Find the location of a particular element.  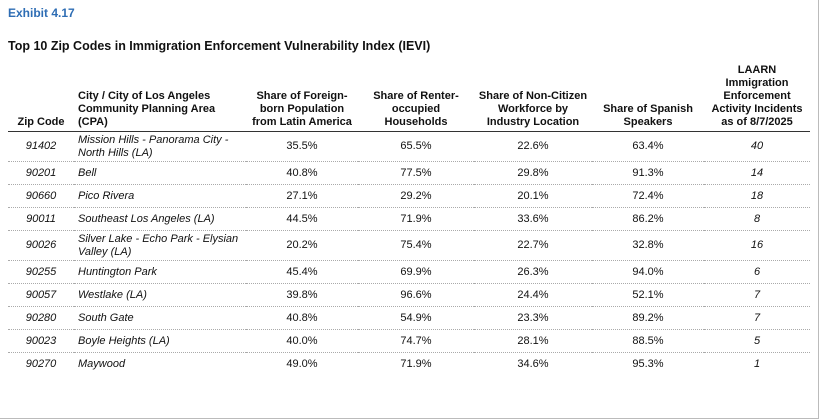

table-cell: 90255 is located at coordinates (41, 272).